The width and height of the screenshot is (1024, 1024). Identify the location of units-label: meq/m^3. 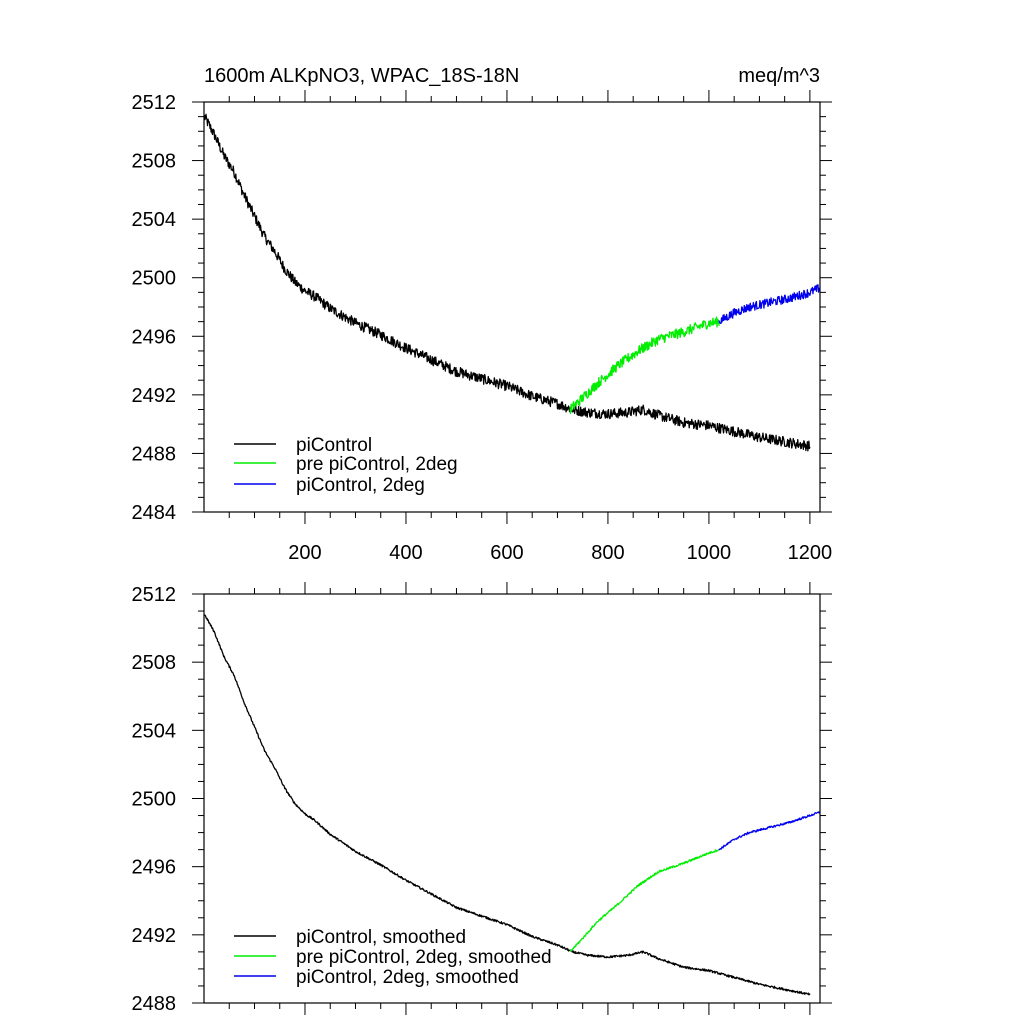
(779, 76).